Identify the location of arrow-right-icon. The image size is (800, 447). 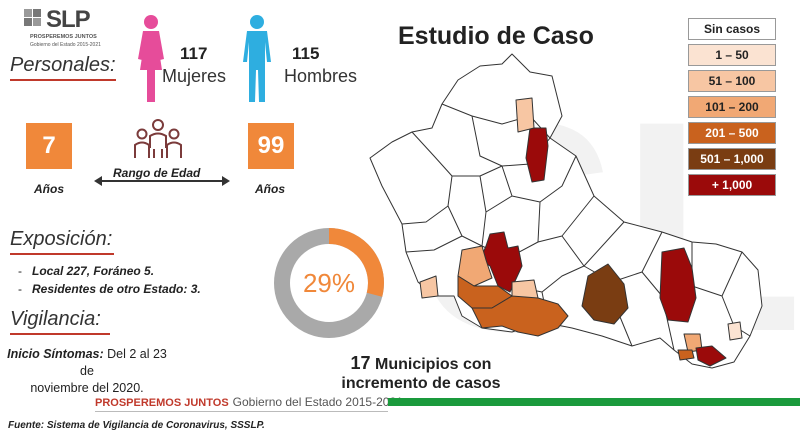
(226, 181).